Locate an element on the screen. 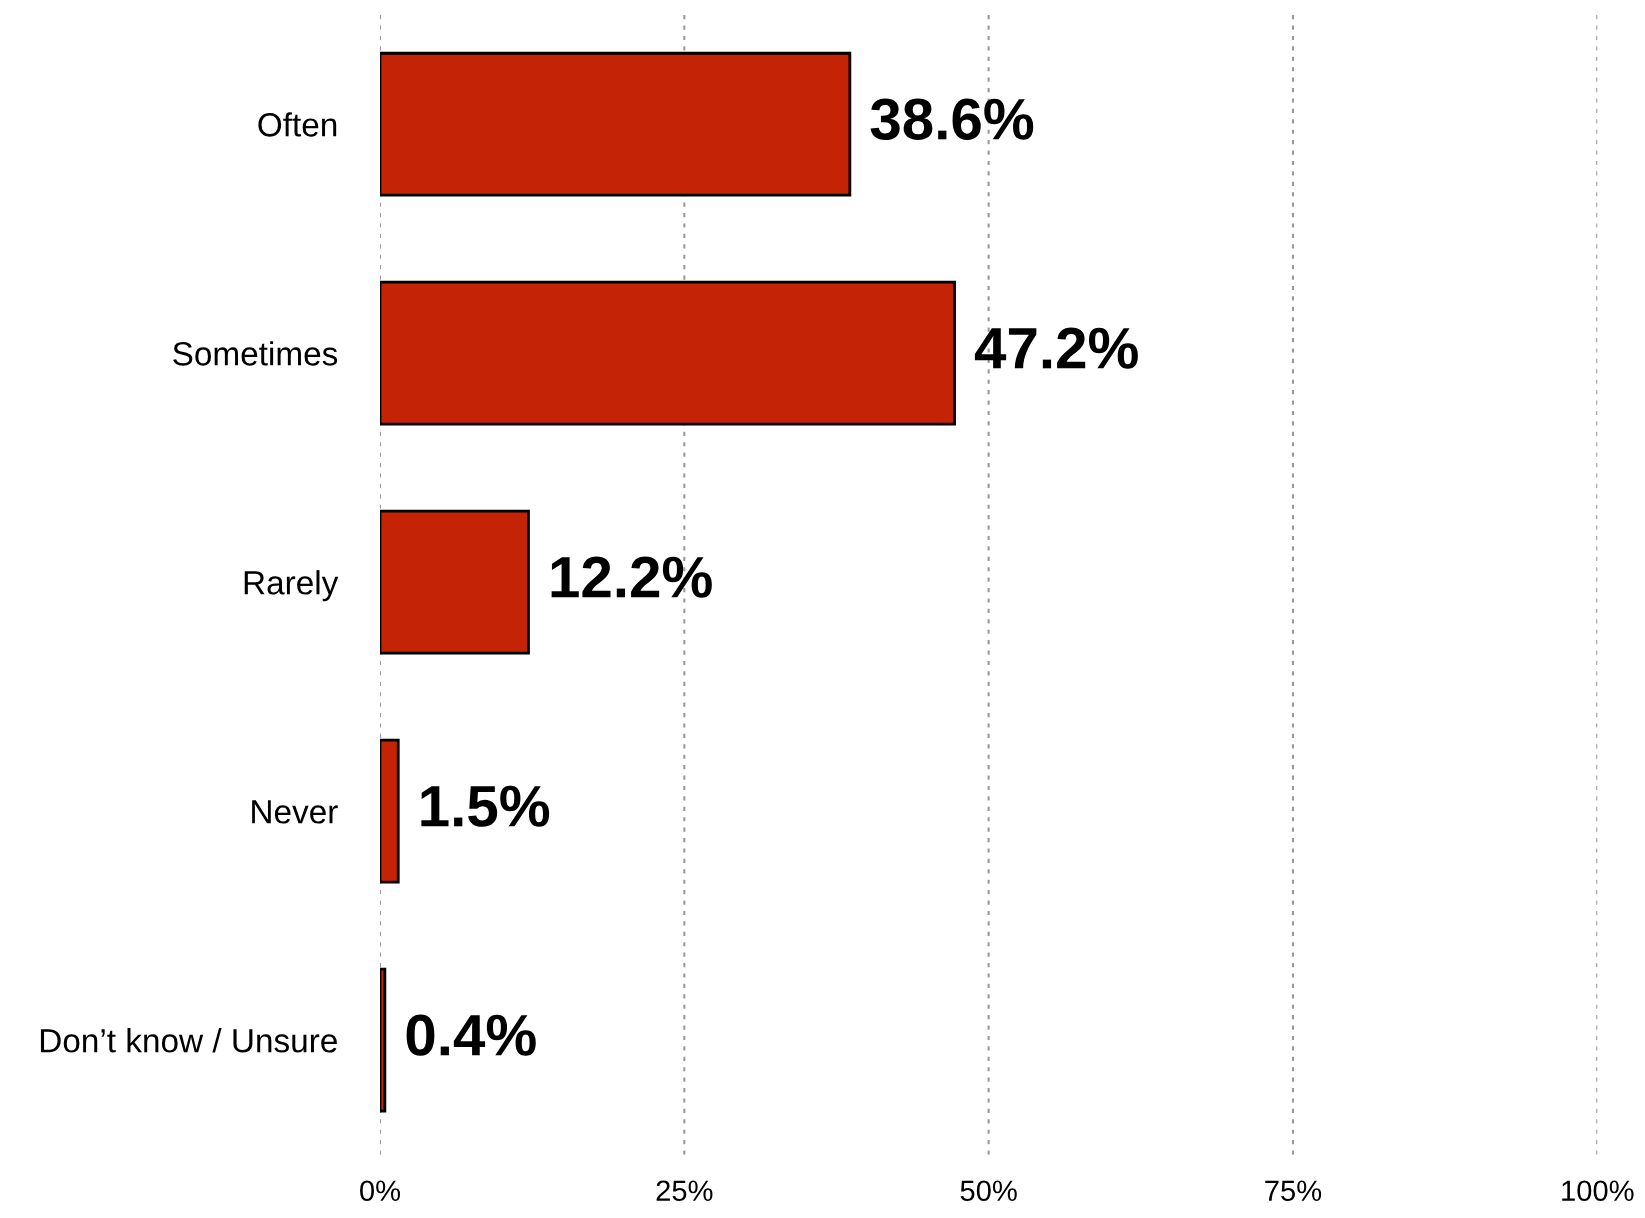 This screenshot has width=1645, height=1218. data-label: 38.6% is located at coordinates (952, 119).